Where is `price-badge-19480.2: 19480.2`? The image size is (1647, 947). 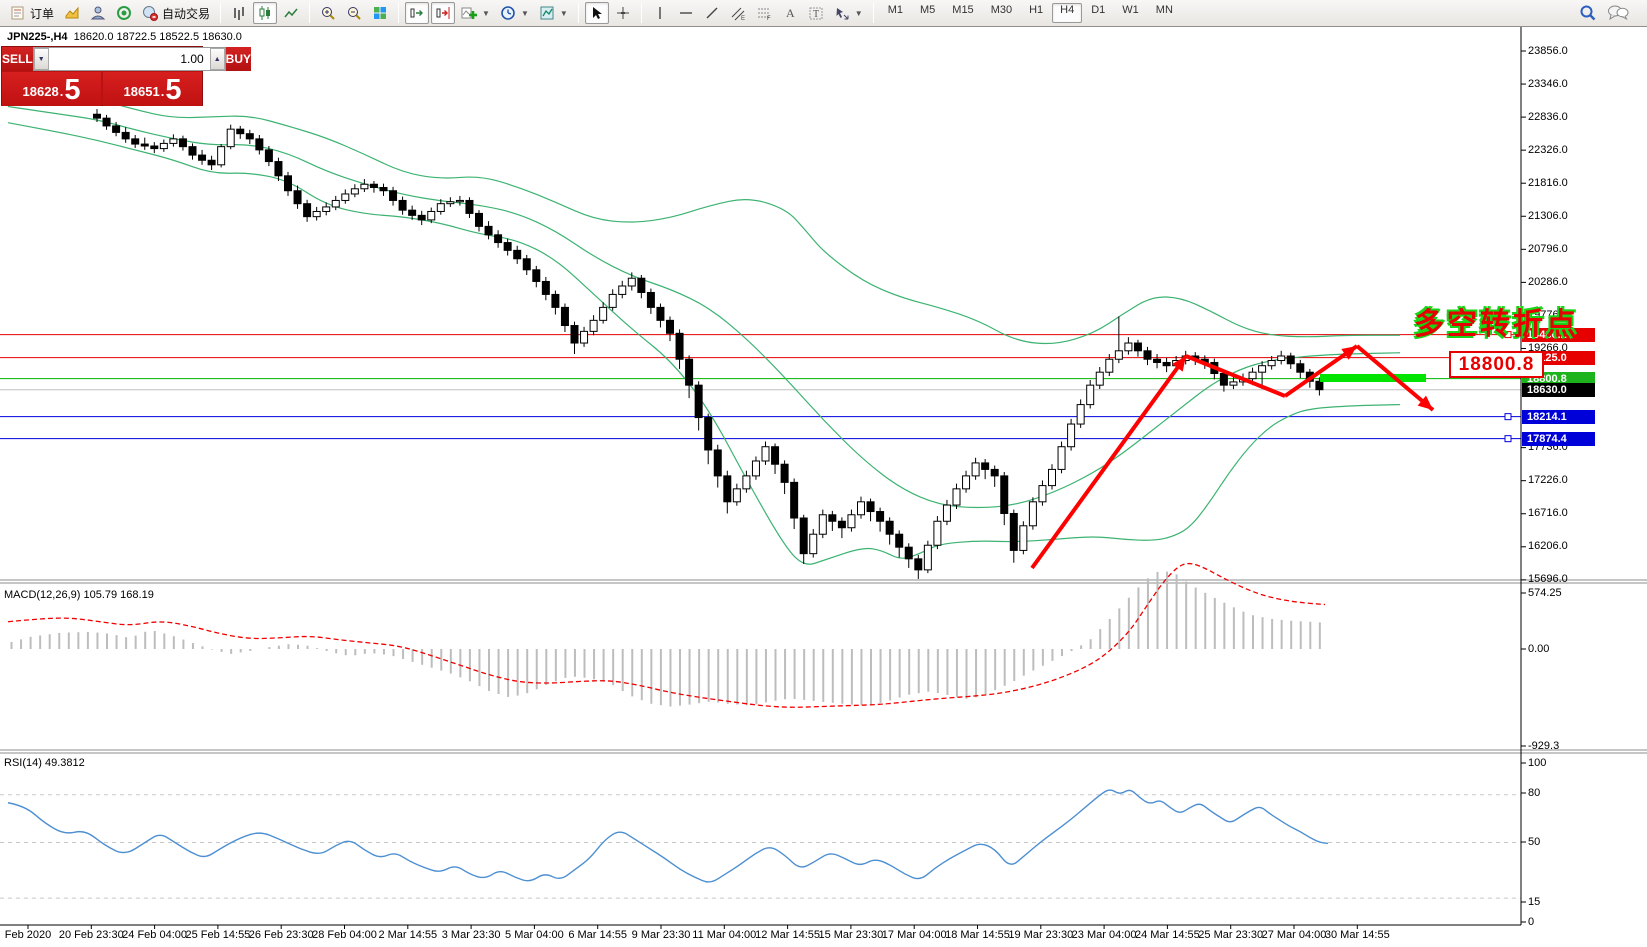 price-badge-19480.2: 19480.2 is located at coordinates (1558, 334).